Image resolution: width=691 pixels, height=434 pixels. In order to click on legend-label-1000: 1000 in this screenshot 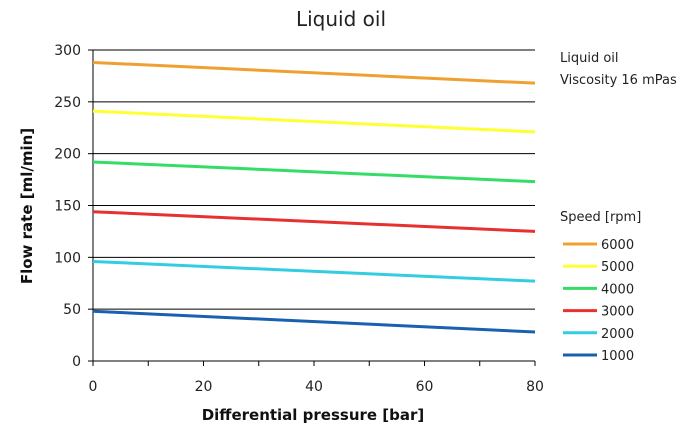, I will do `click(617, 356)`.